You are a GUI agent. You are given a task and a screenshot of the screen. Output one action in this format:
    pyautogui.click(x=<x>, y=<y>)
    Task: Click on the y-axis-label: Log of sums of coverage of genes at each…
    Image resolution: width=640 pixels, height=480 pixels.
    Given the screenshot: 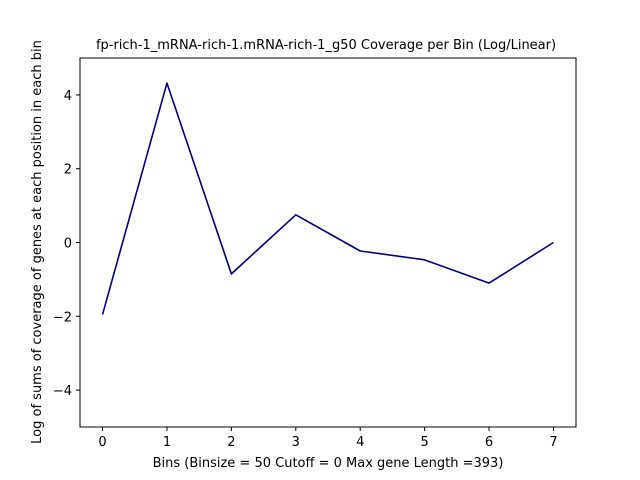 What is the action you would take?
    pyautogui.click(x=37, y=242)
    